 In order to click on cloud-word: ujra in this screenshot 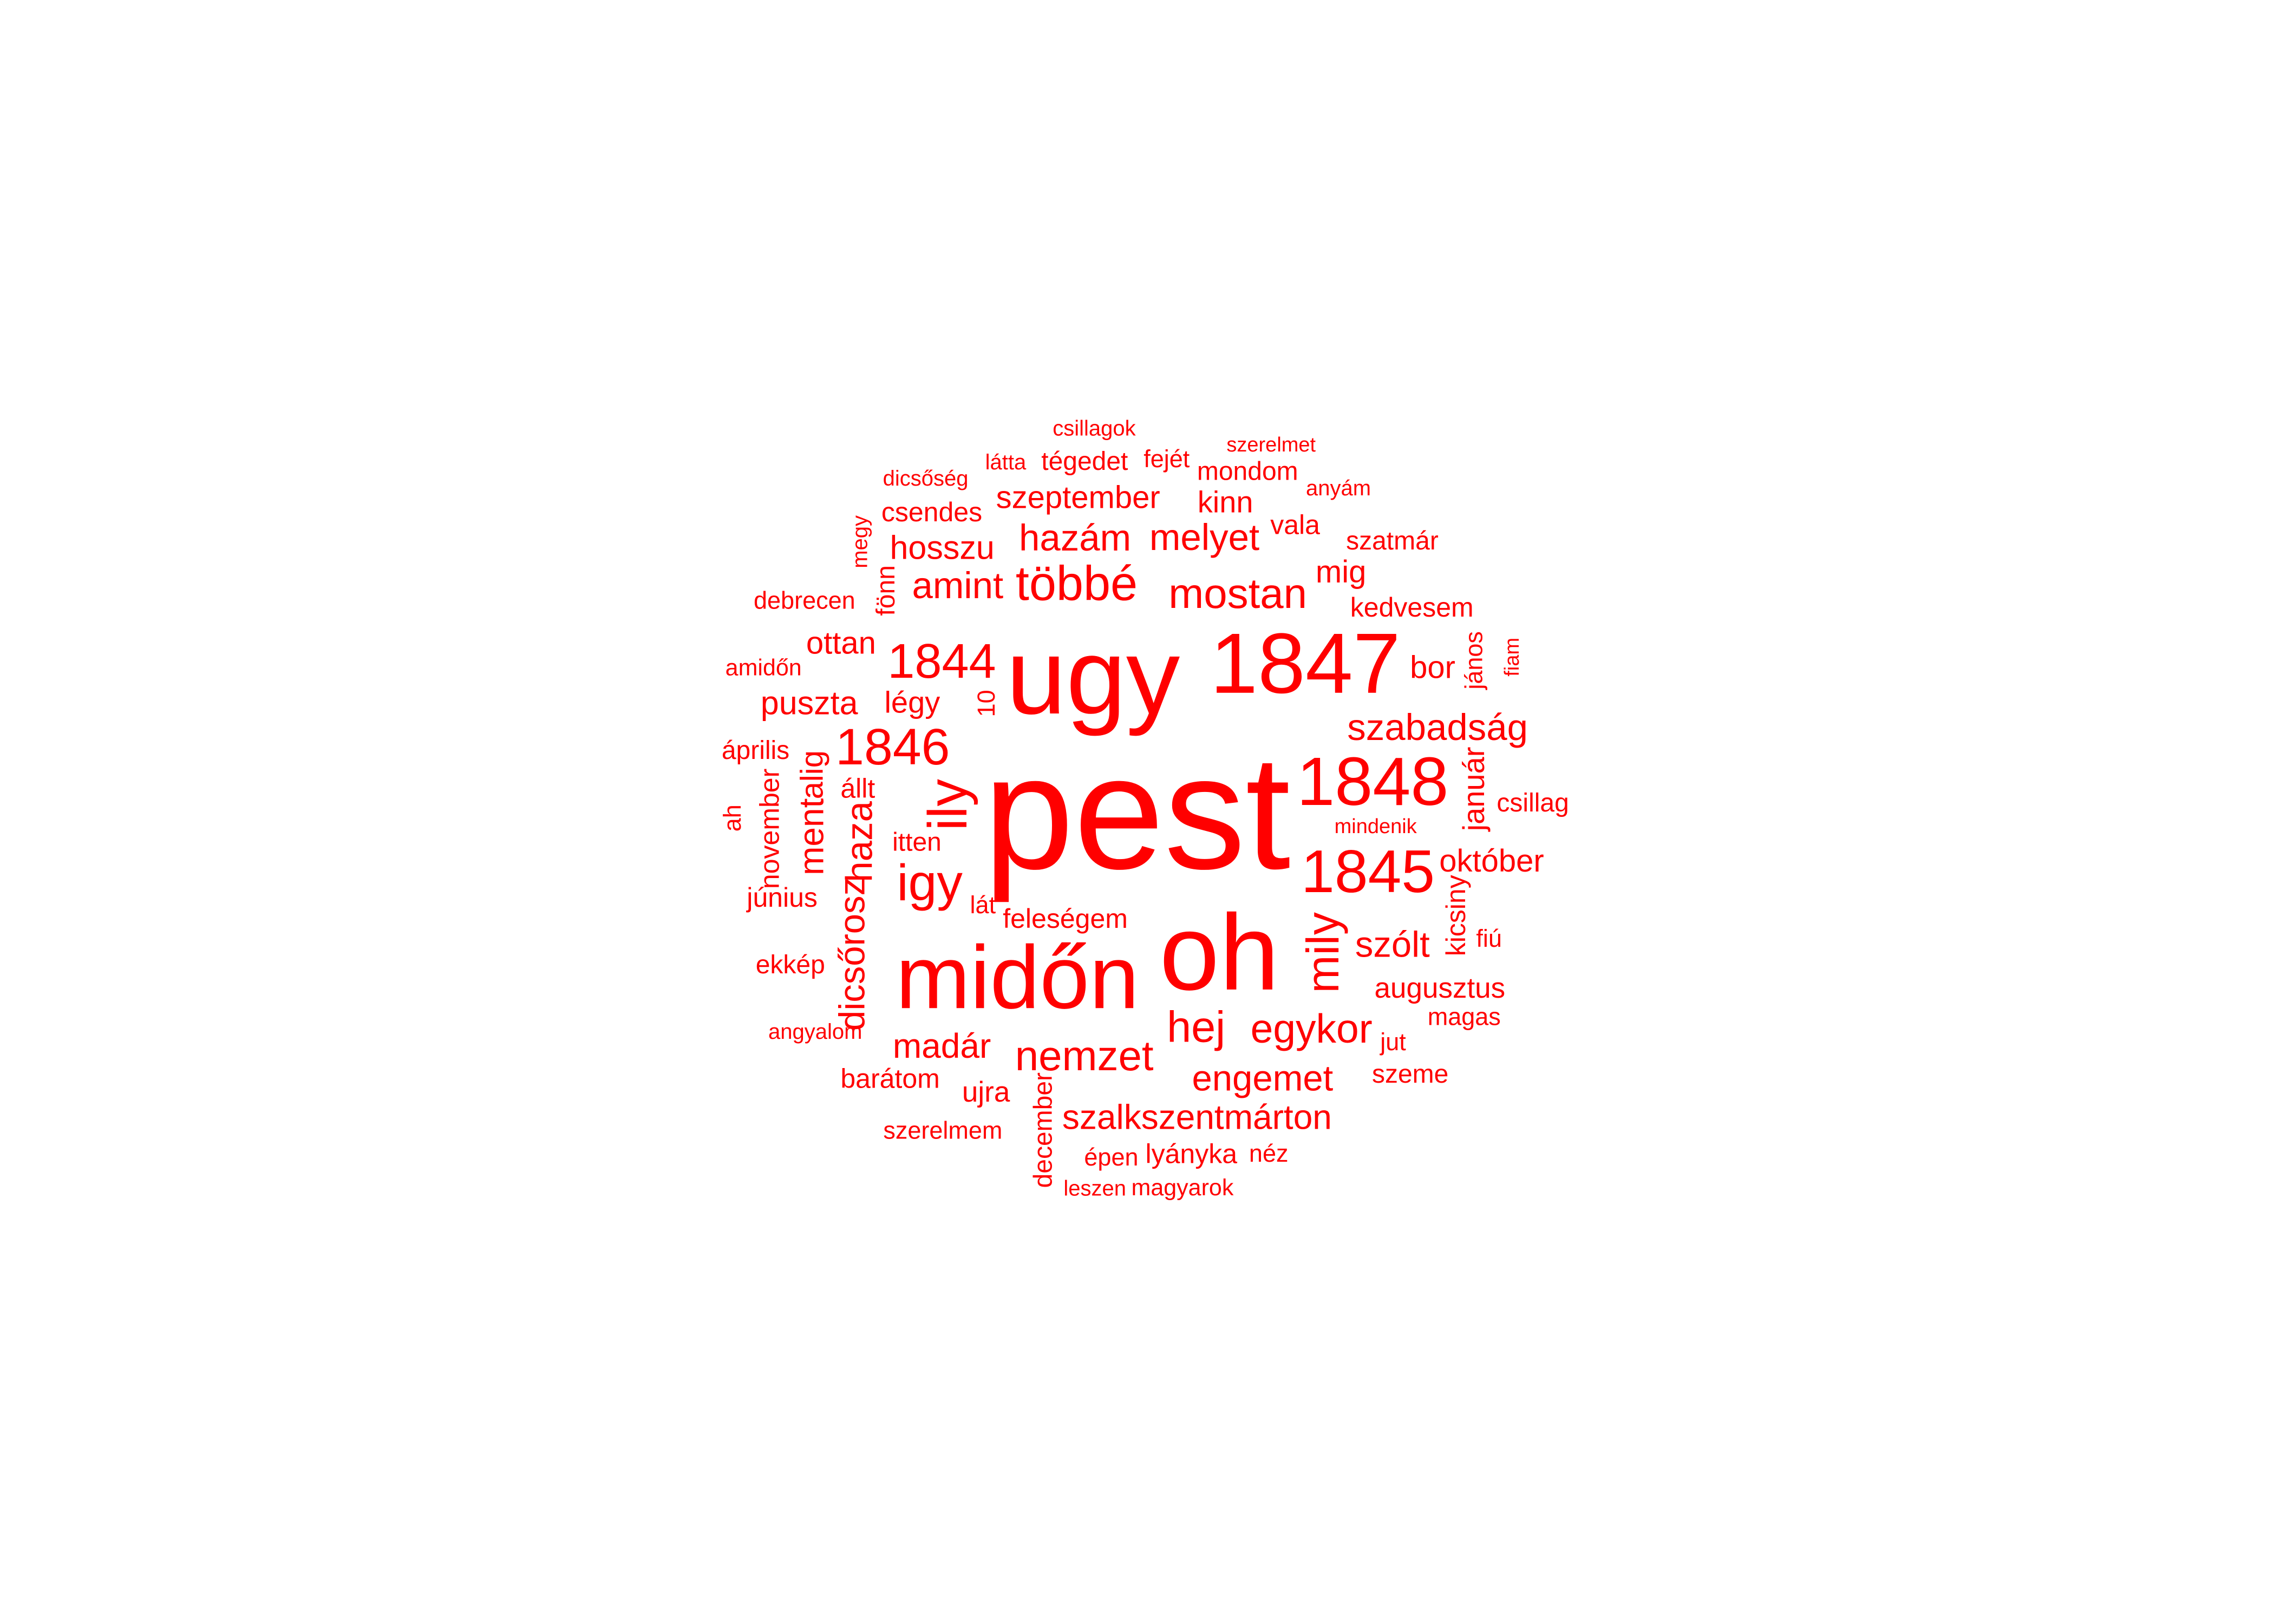, I will do `click(986, 1092)`.